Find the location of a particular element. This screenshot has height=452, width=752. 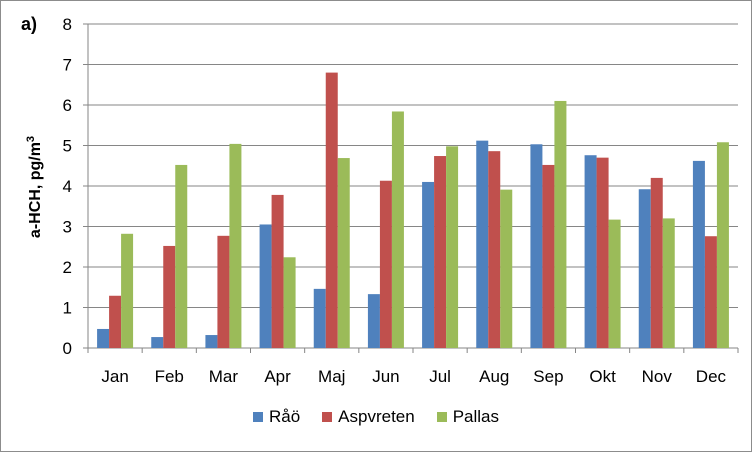

bar-raao-mar is located at coordinates (211, 341).